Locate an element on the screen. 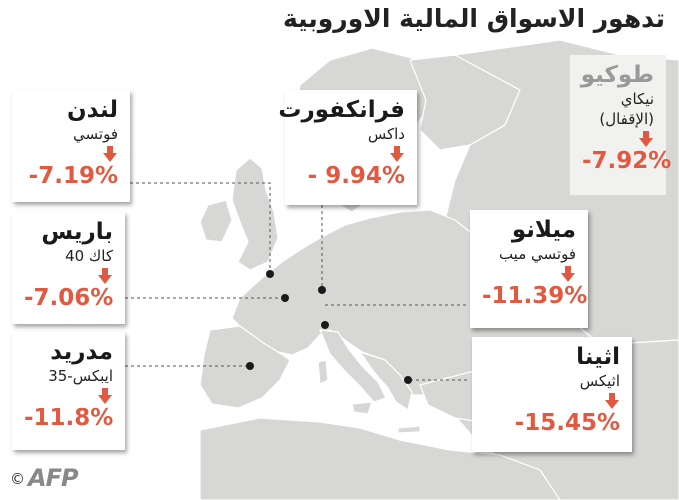 This screenshot has width=679, height=500. city-name: لندن is located at coordinates (92, 110).